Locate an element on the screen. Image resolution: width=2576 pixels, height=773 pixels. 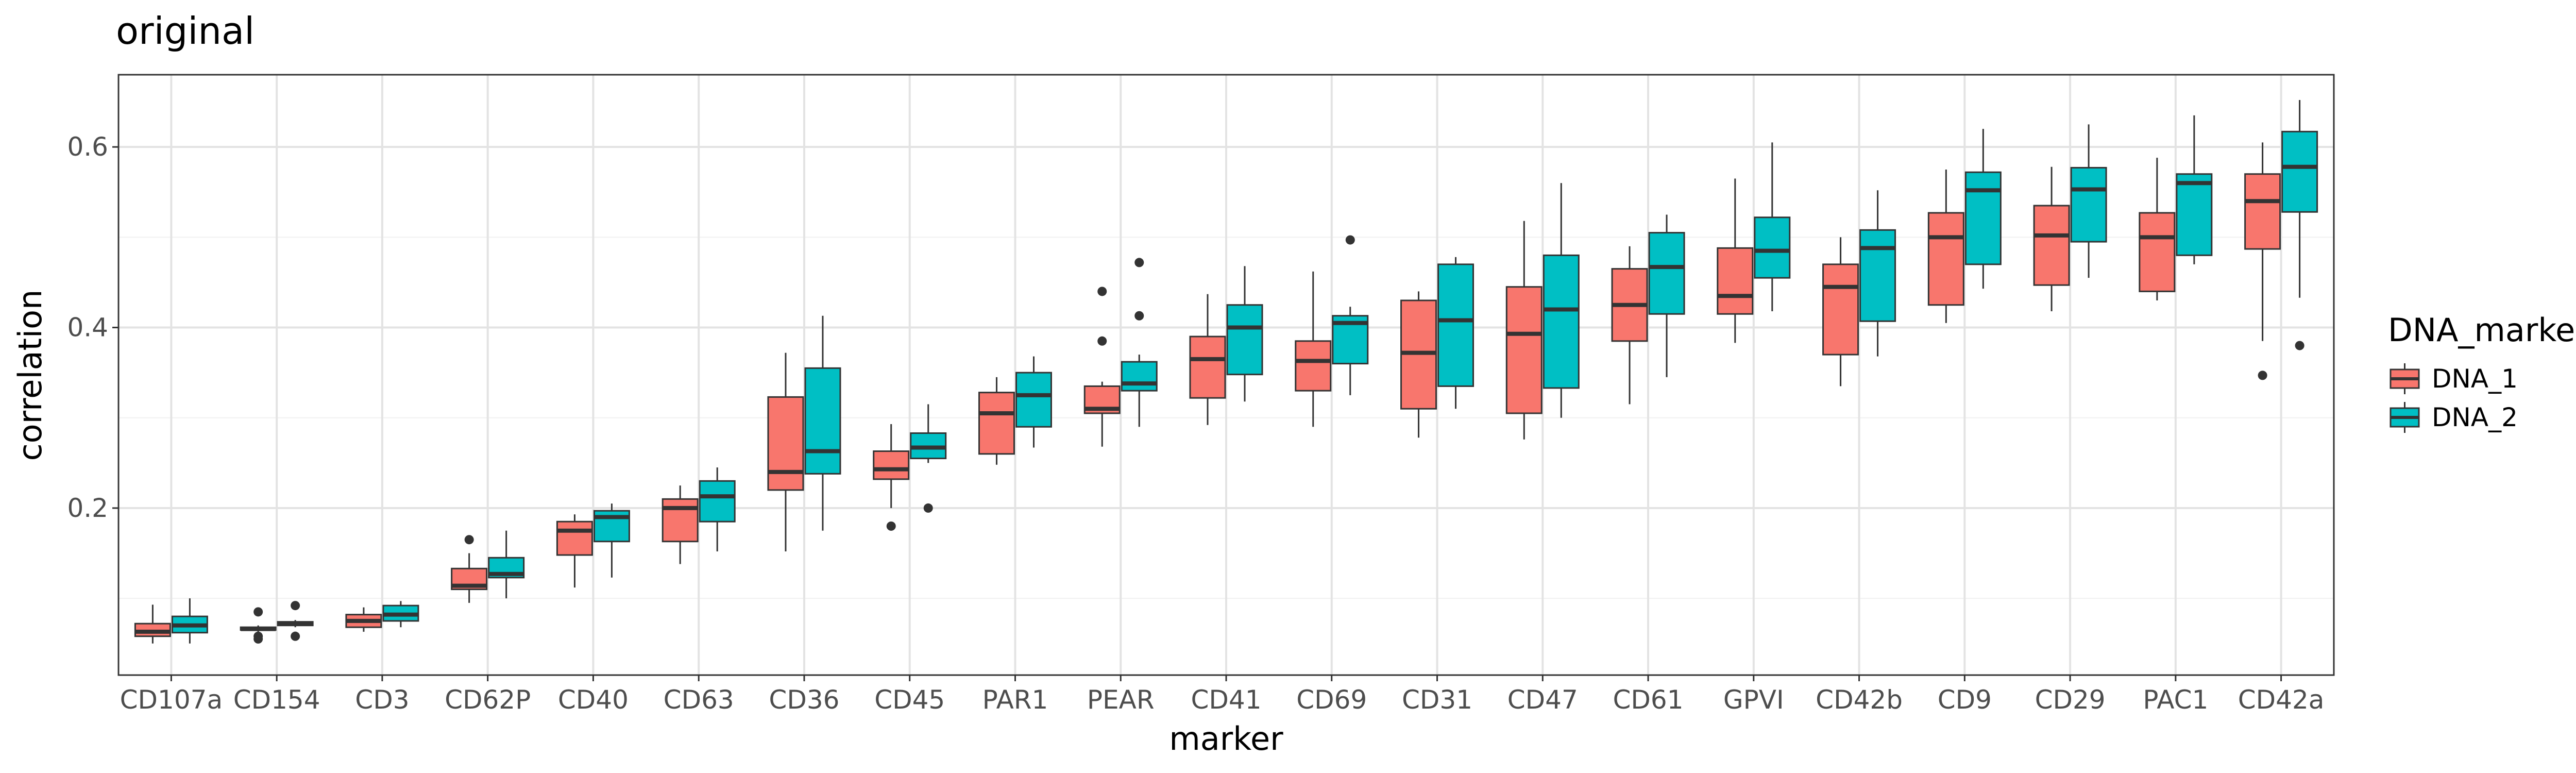
box-DNA_2-GPVI is located at coordinates (1773, 226).